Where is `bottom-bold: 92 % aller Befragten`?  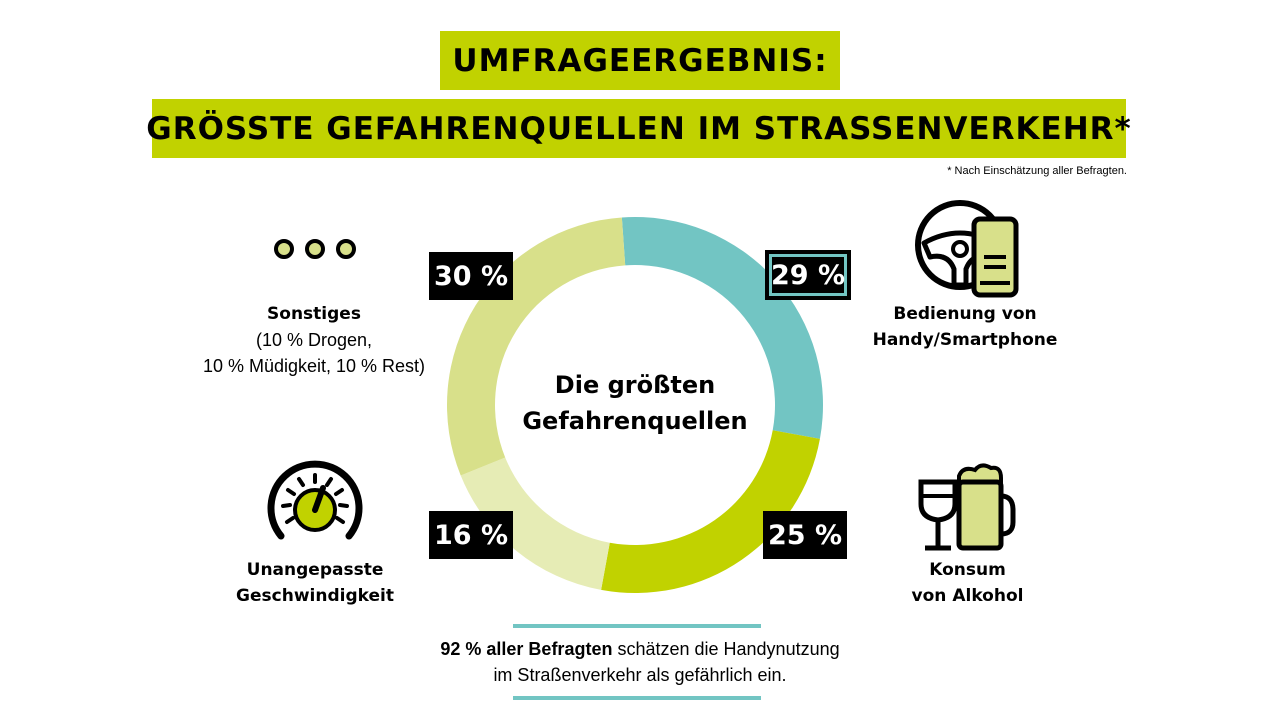
bottom-bold: 92 % aller Befragten is located at coordinates (526, 649).